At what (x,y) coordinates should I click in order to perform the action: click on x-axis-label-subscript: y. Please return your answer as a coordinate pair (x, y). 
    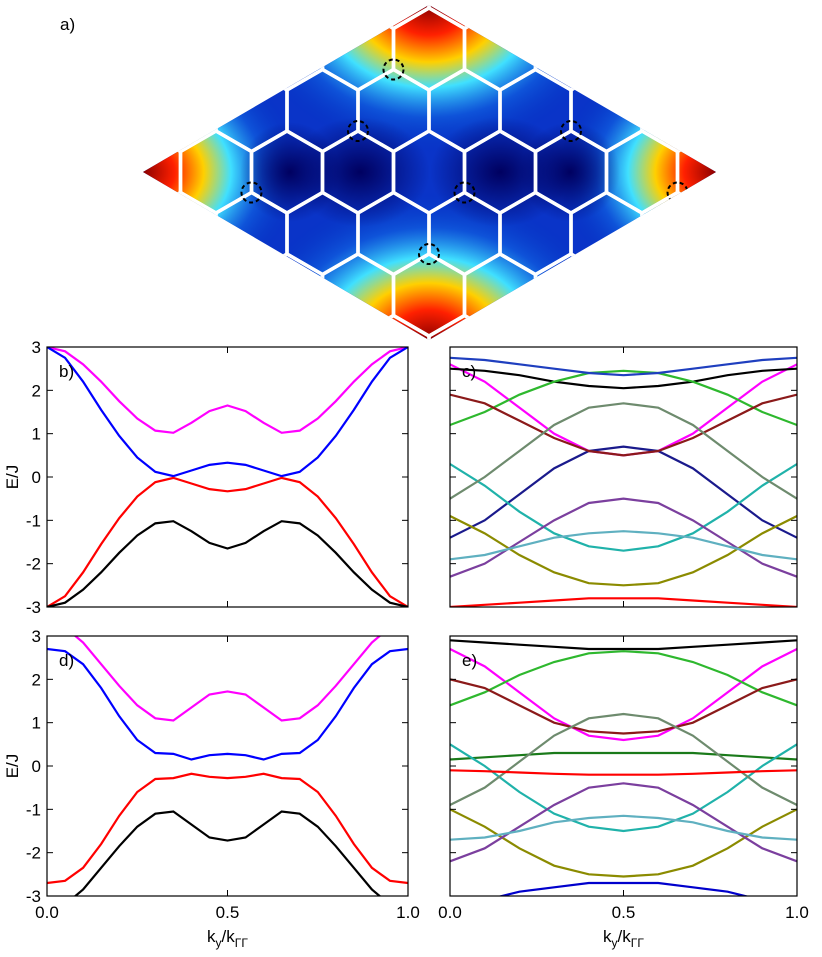
    Looking at the image, I should click on (615, 943).